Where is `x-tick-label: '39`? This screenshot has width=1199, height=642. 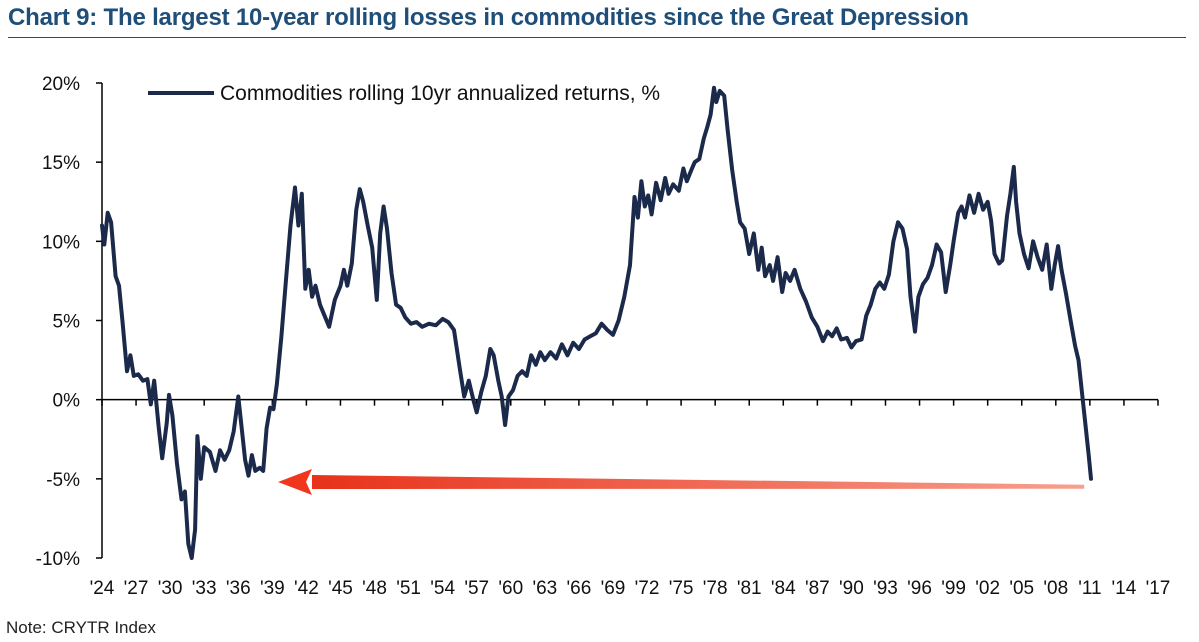 x-tick-label: '39 is located at coordinates (272, 588).